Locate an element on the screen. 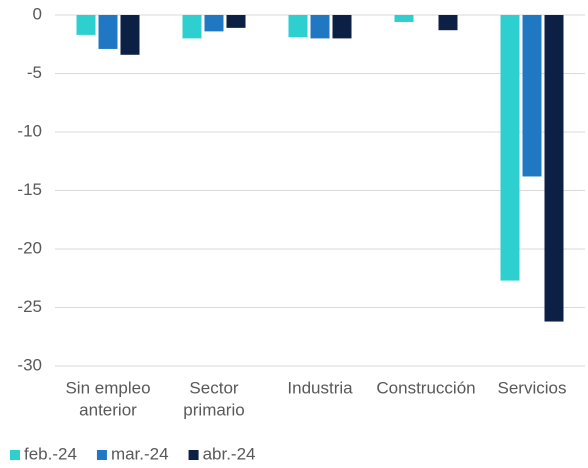 This screenshot has width=588, height=468. y-tick-label: -25 is located at coordinates (29, 306).